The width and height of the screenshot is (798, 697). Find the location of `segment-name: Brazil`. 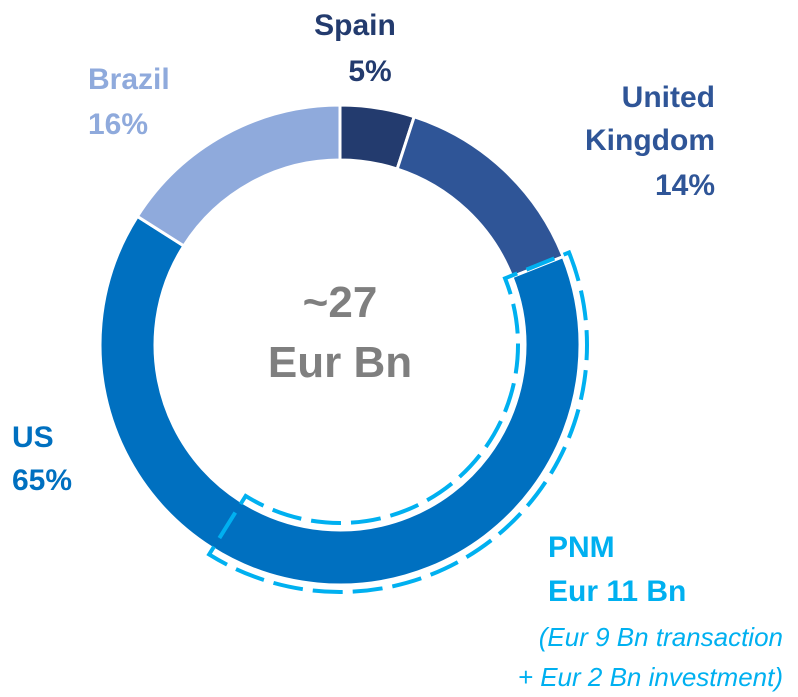

segment-name: Brazil is located at coordinates (129, 79).